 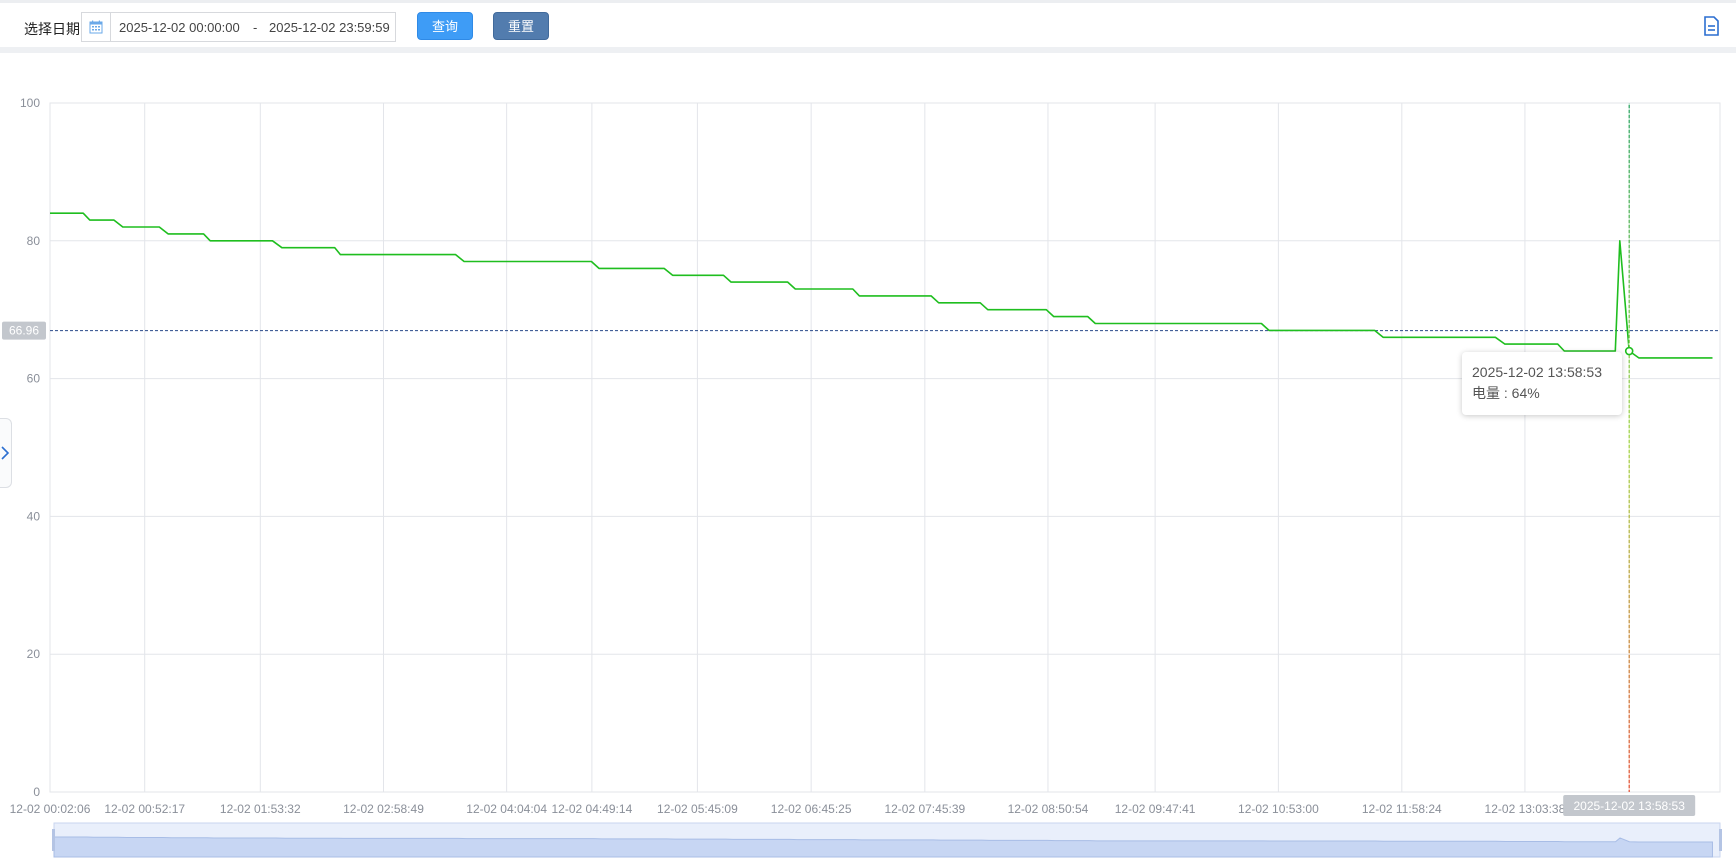 I want to click on axis-pointer: 2025-12-02 13:58:53, so click(x=1629, y=459).